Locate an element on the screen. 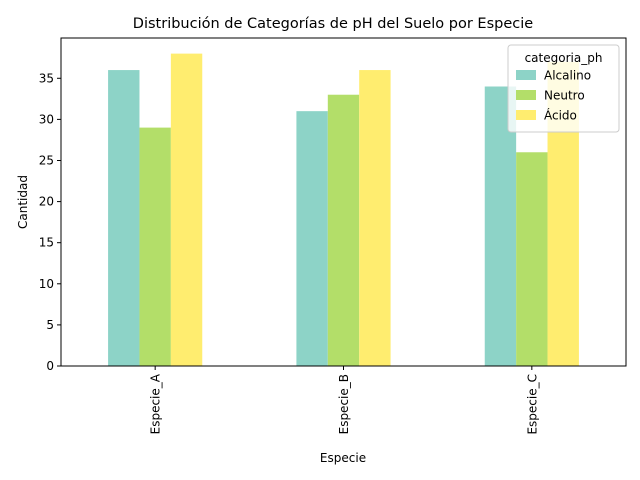 The image size is (640, 480). bar-especie_a-alcalino is located at coordinates (124, 218).